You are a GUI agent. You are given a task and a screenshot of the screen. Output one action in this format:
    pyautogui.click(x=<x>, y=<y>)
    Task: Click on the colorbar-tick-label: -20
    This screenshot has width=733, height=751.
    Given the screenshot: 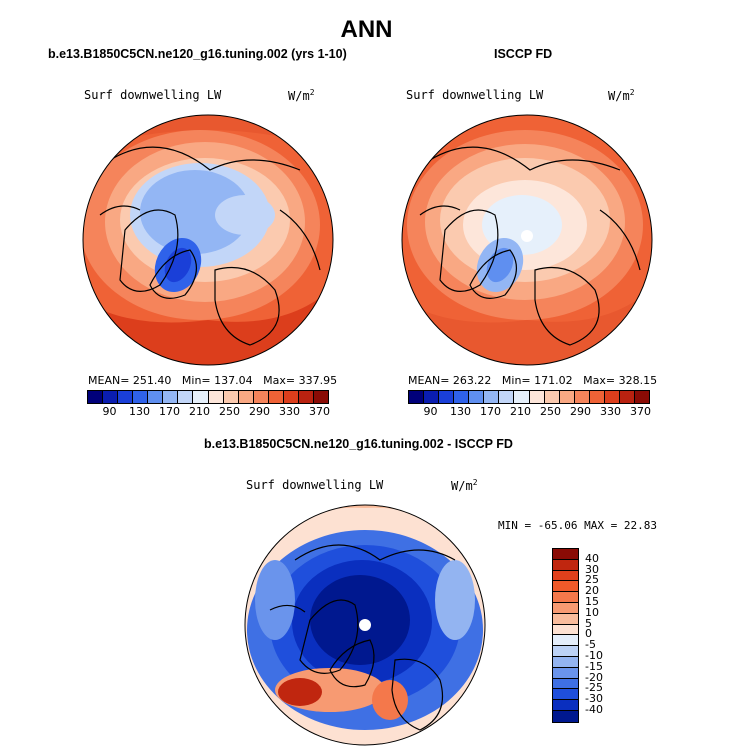 What is the action you would take?
    pyautogui.click(x=594, y=677)
    